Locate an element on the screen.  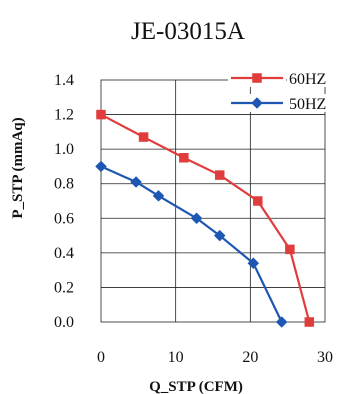
legend-marker-50hz is located at coordinates (257, 103).